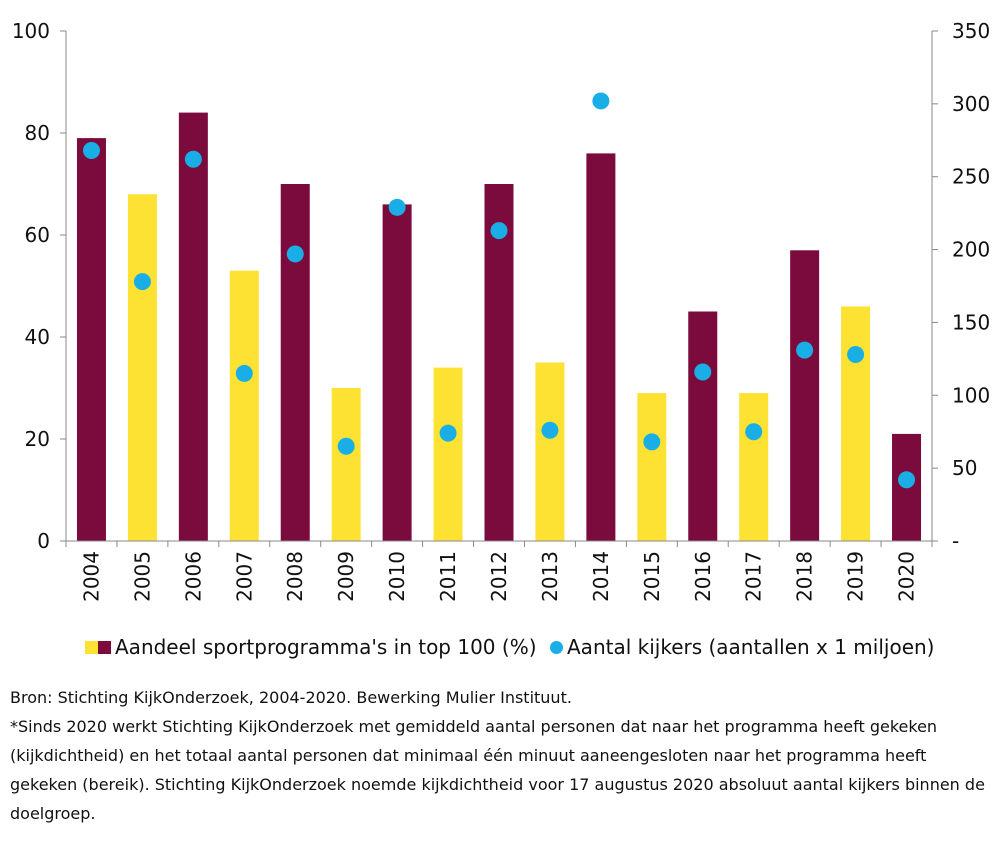 This screenshot has width=1000, height=845. Describe the element at coordinates (652, 576) in the screenshot. I see `x-tick-label: 2015` at that location.